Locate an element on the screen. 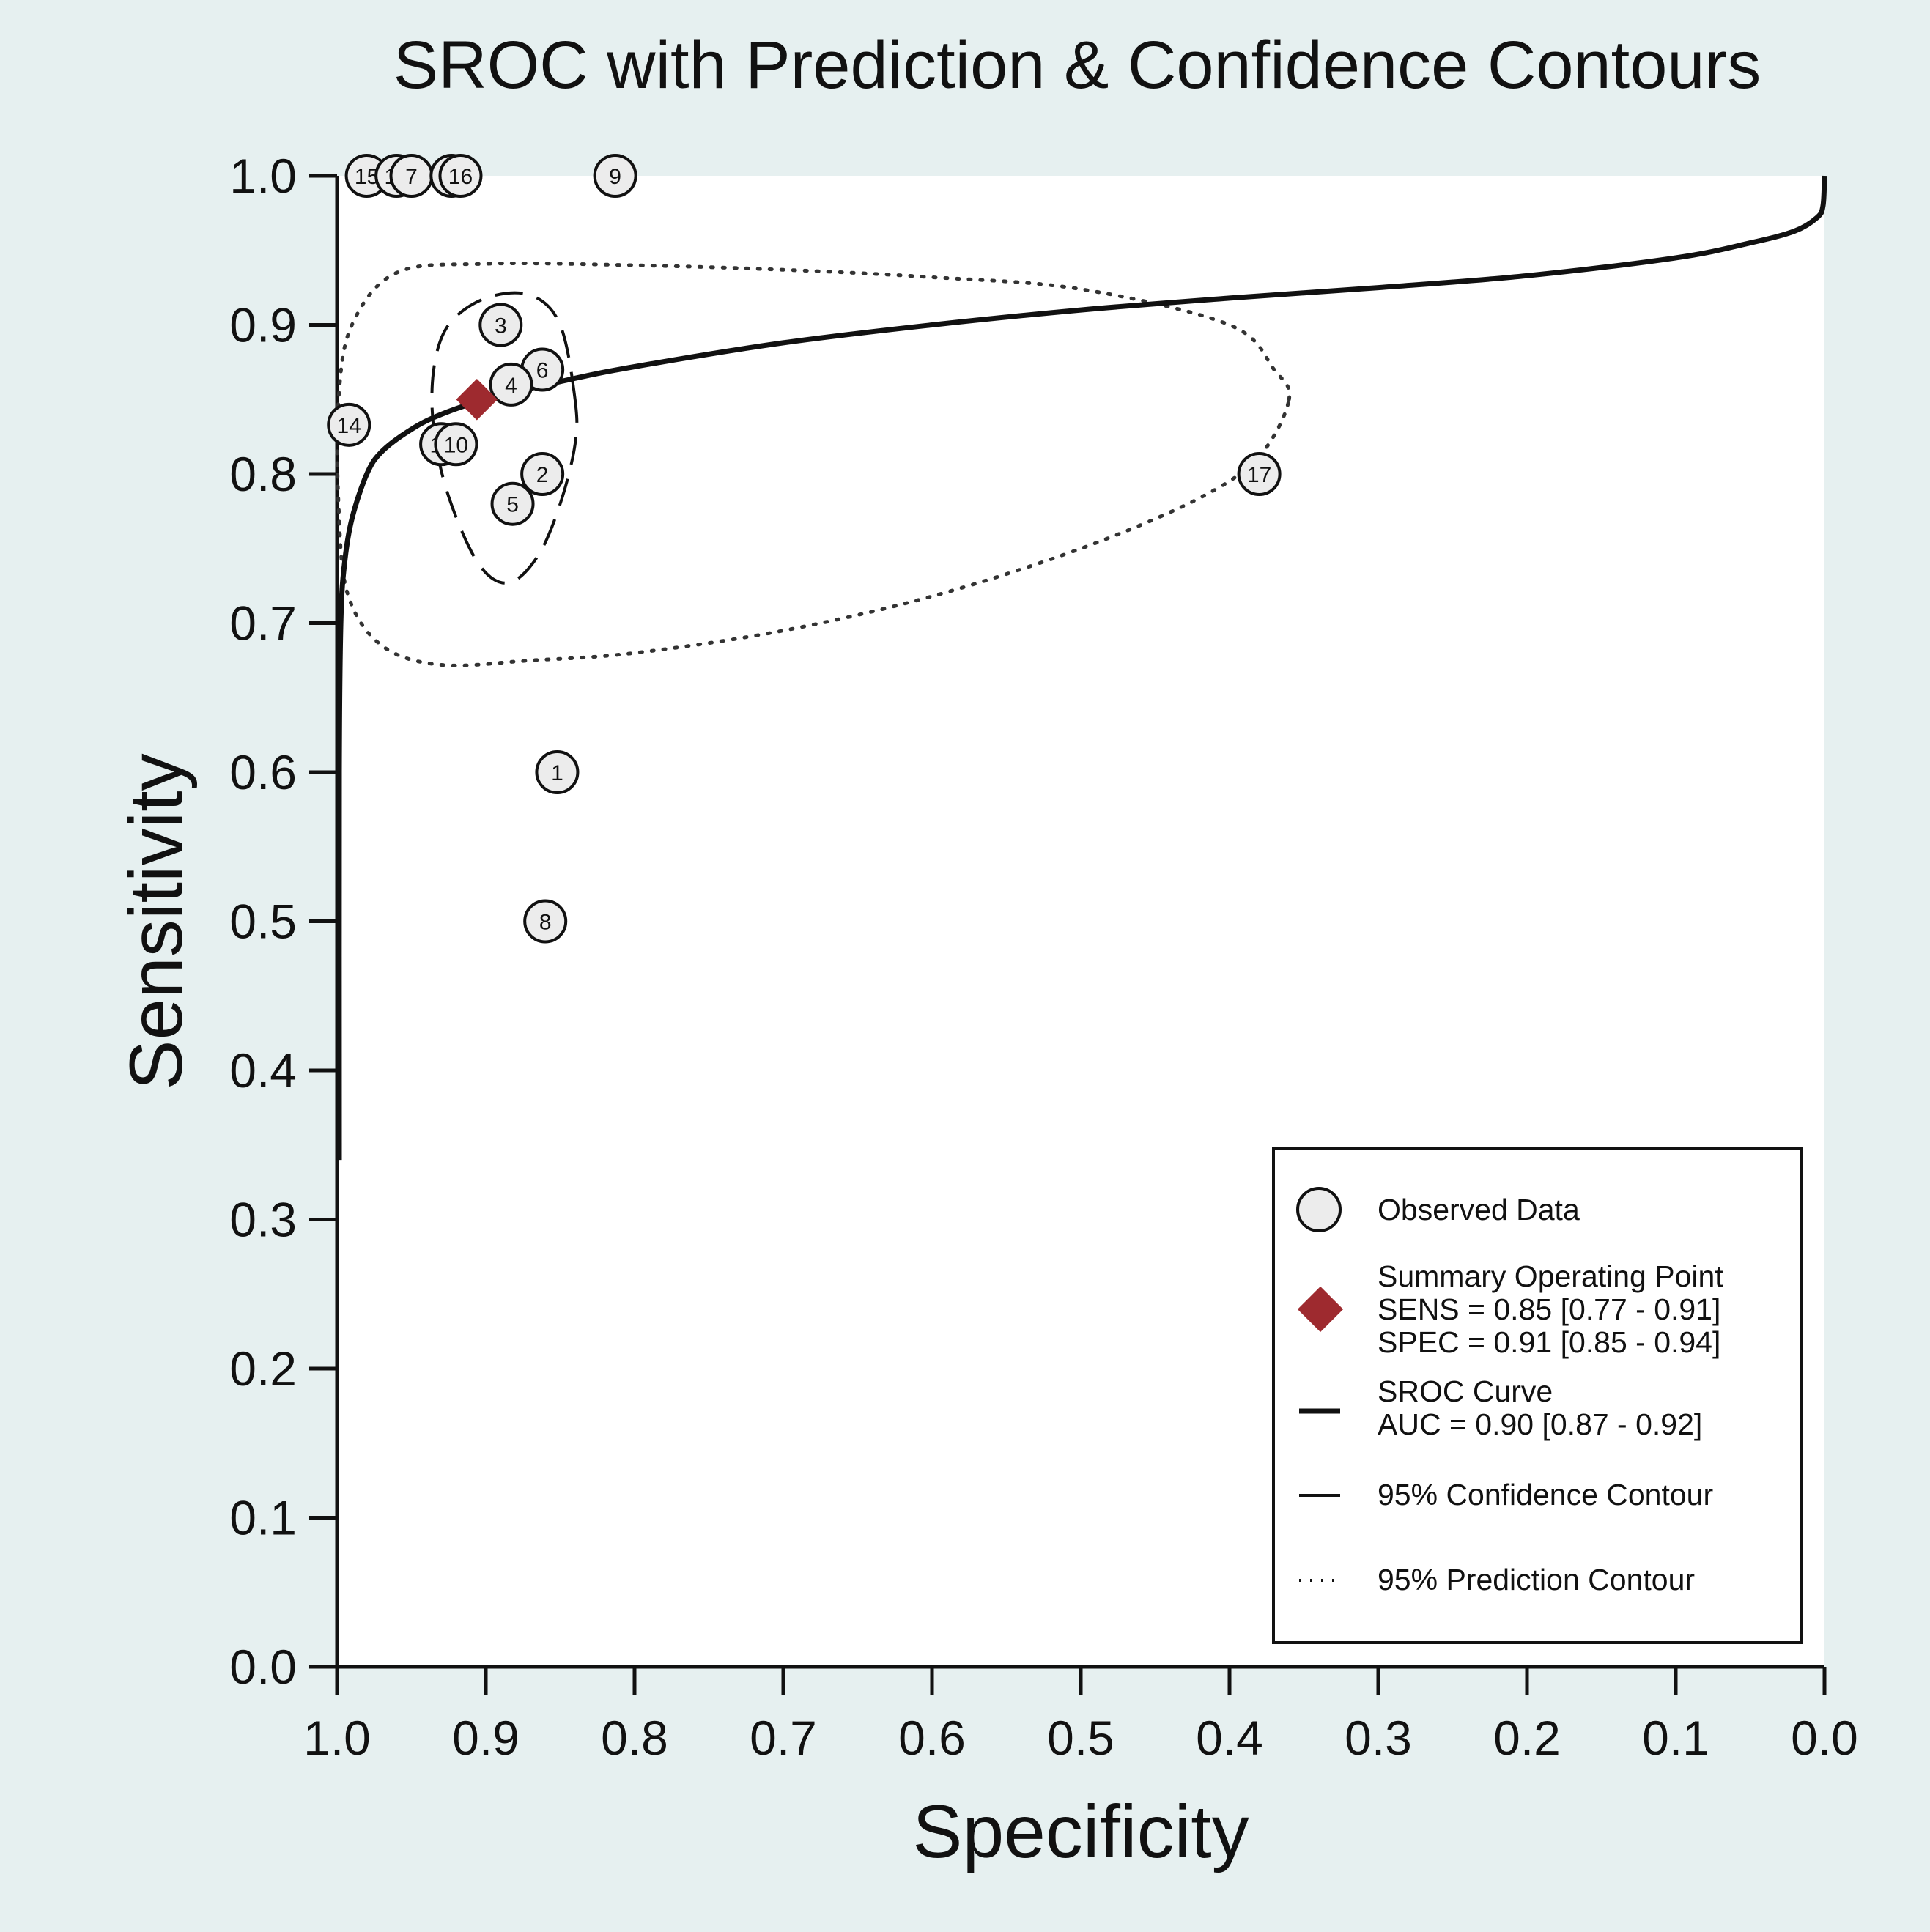  legend-summary-title: Summary Operating Point is located at coordinates (1551, 1276).